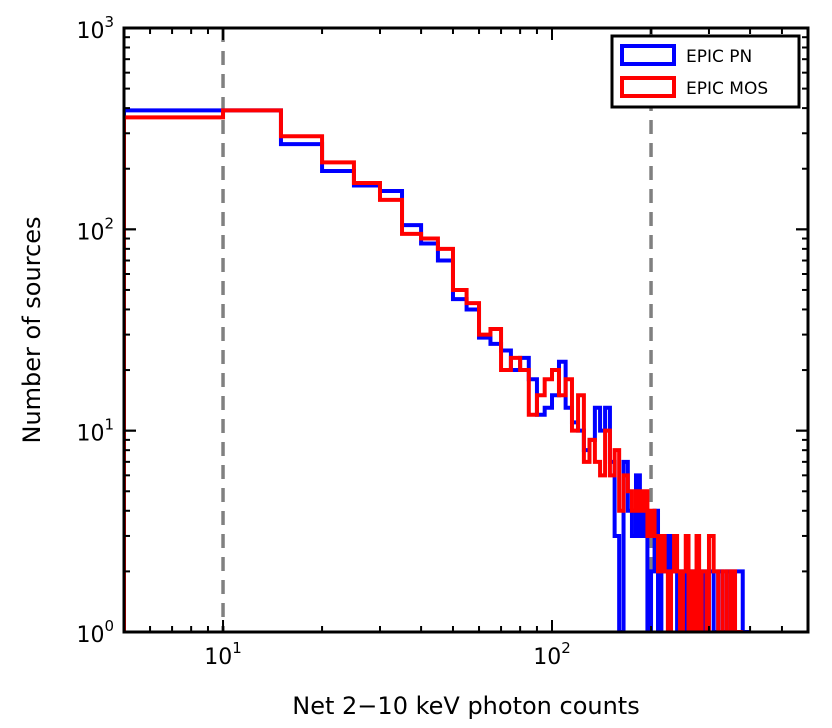 The image size is (832, 728). I want to click on x-tick-label: 10², so click(552, 654).